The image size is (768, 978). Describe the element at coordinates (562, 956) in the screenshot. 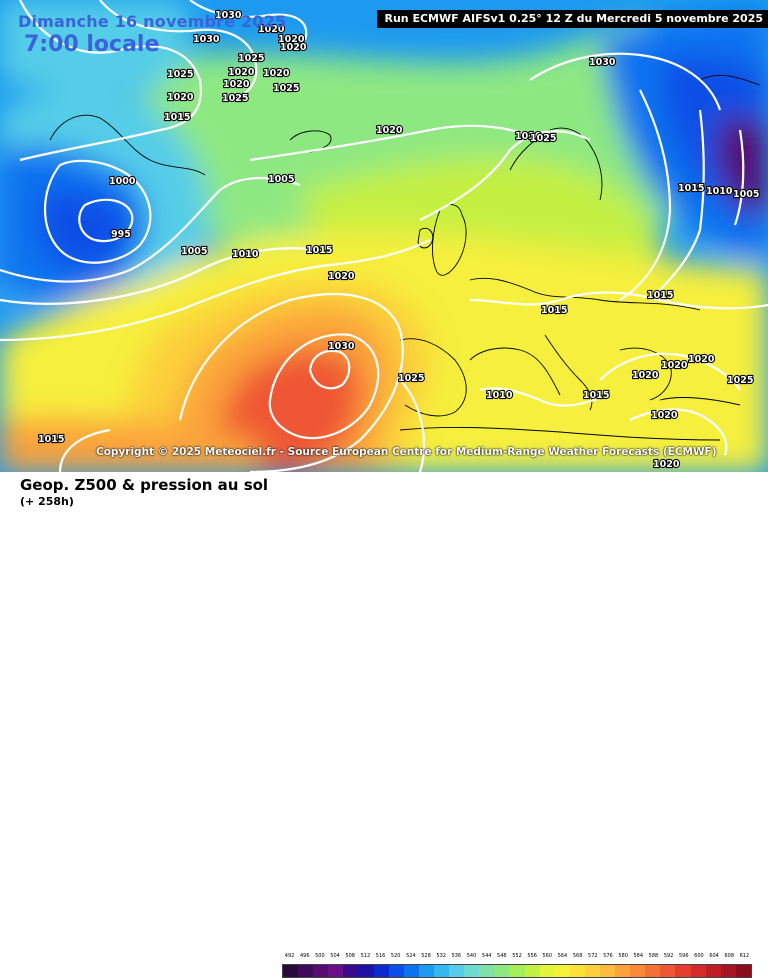

I see `legend-value: 564` at that location.